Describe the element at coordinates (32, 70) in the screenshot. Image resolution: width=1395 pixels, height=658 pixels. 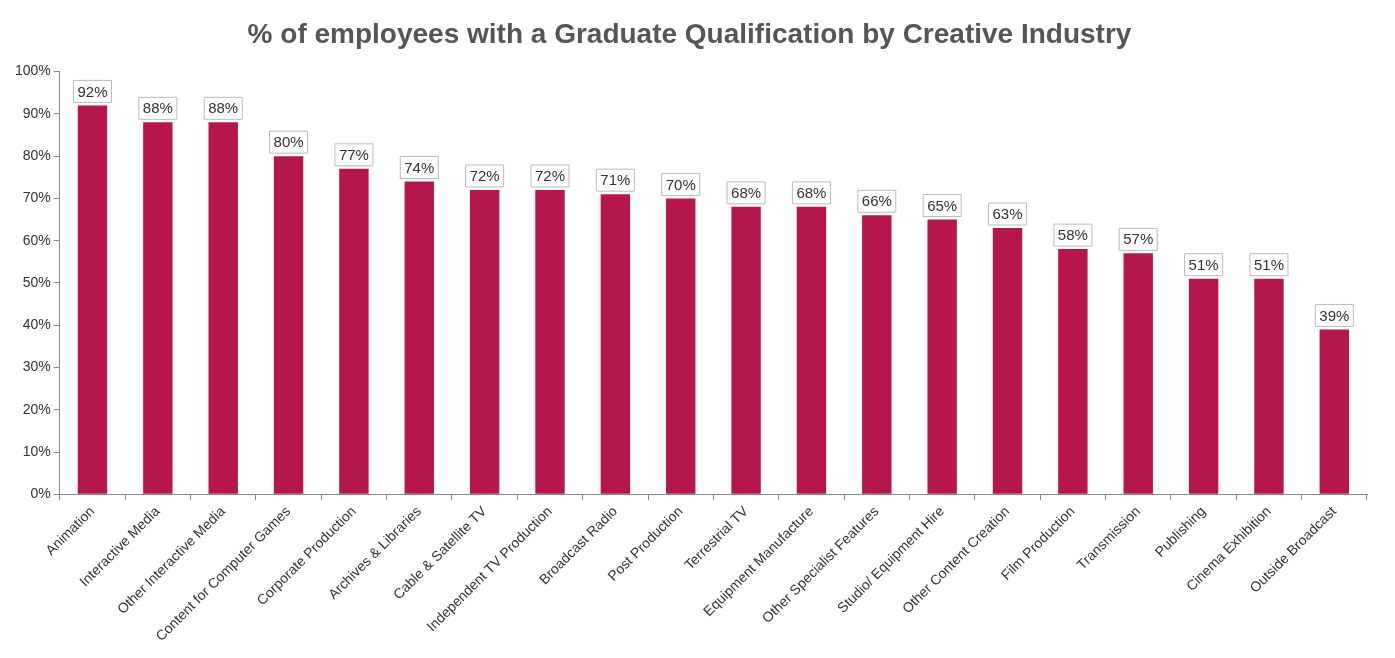
I see `y-tick-label: 100%` at that location.